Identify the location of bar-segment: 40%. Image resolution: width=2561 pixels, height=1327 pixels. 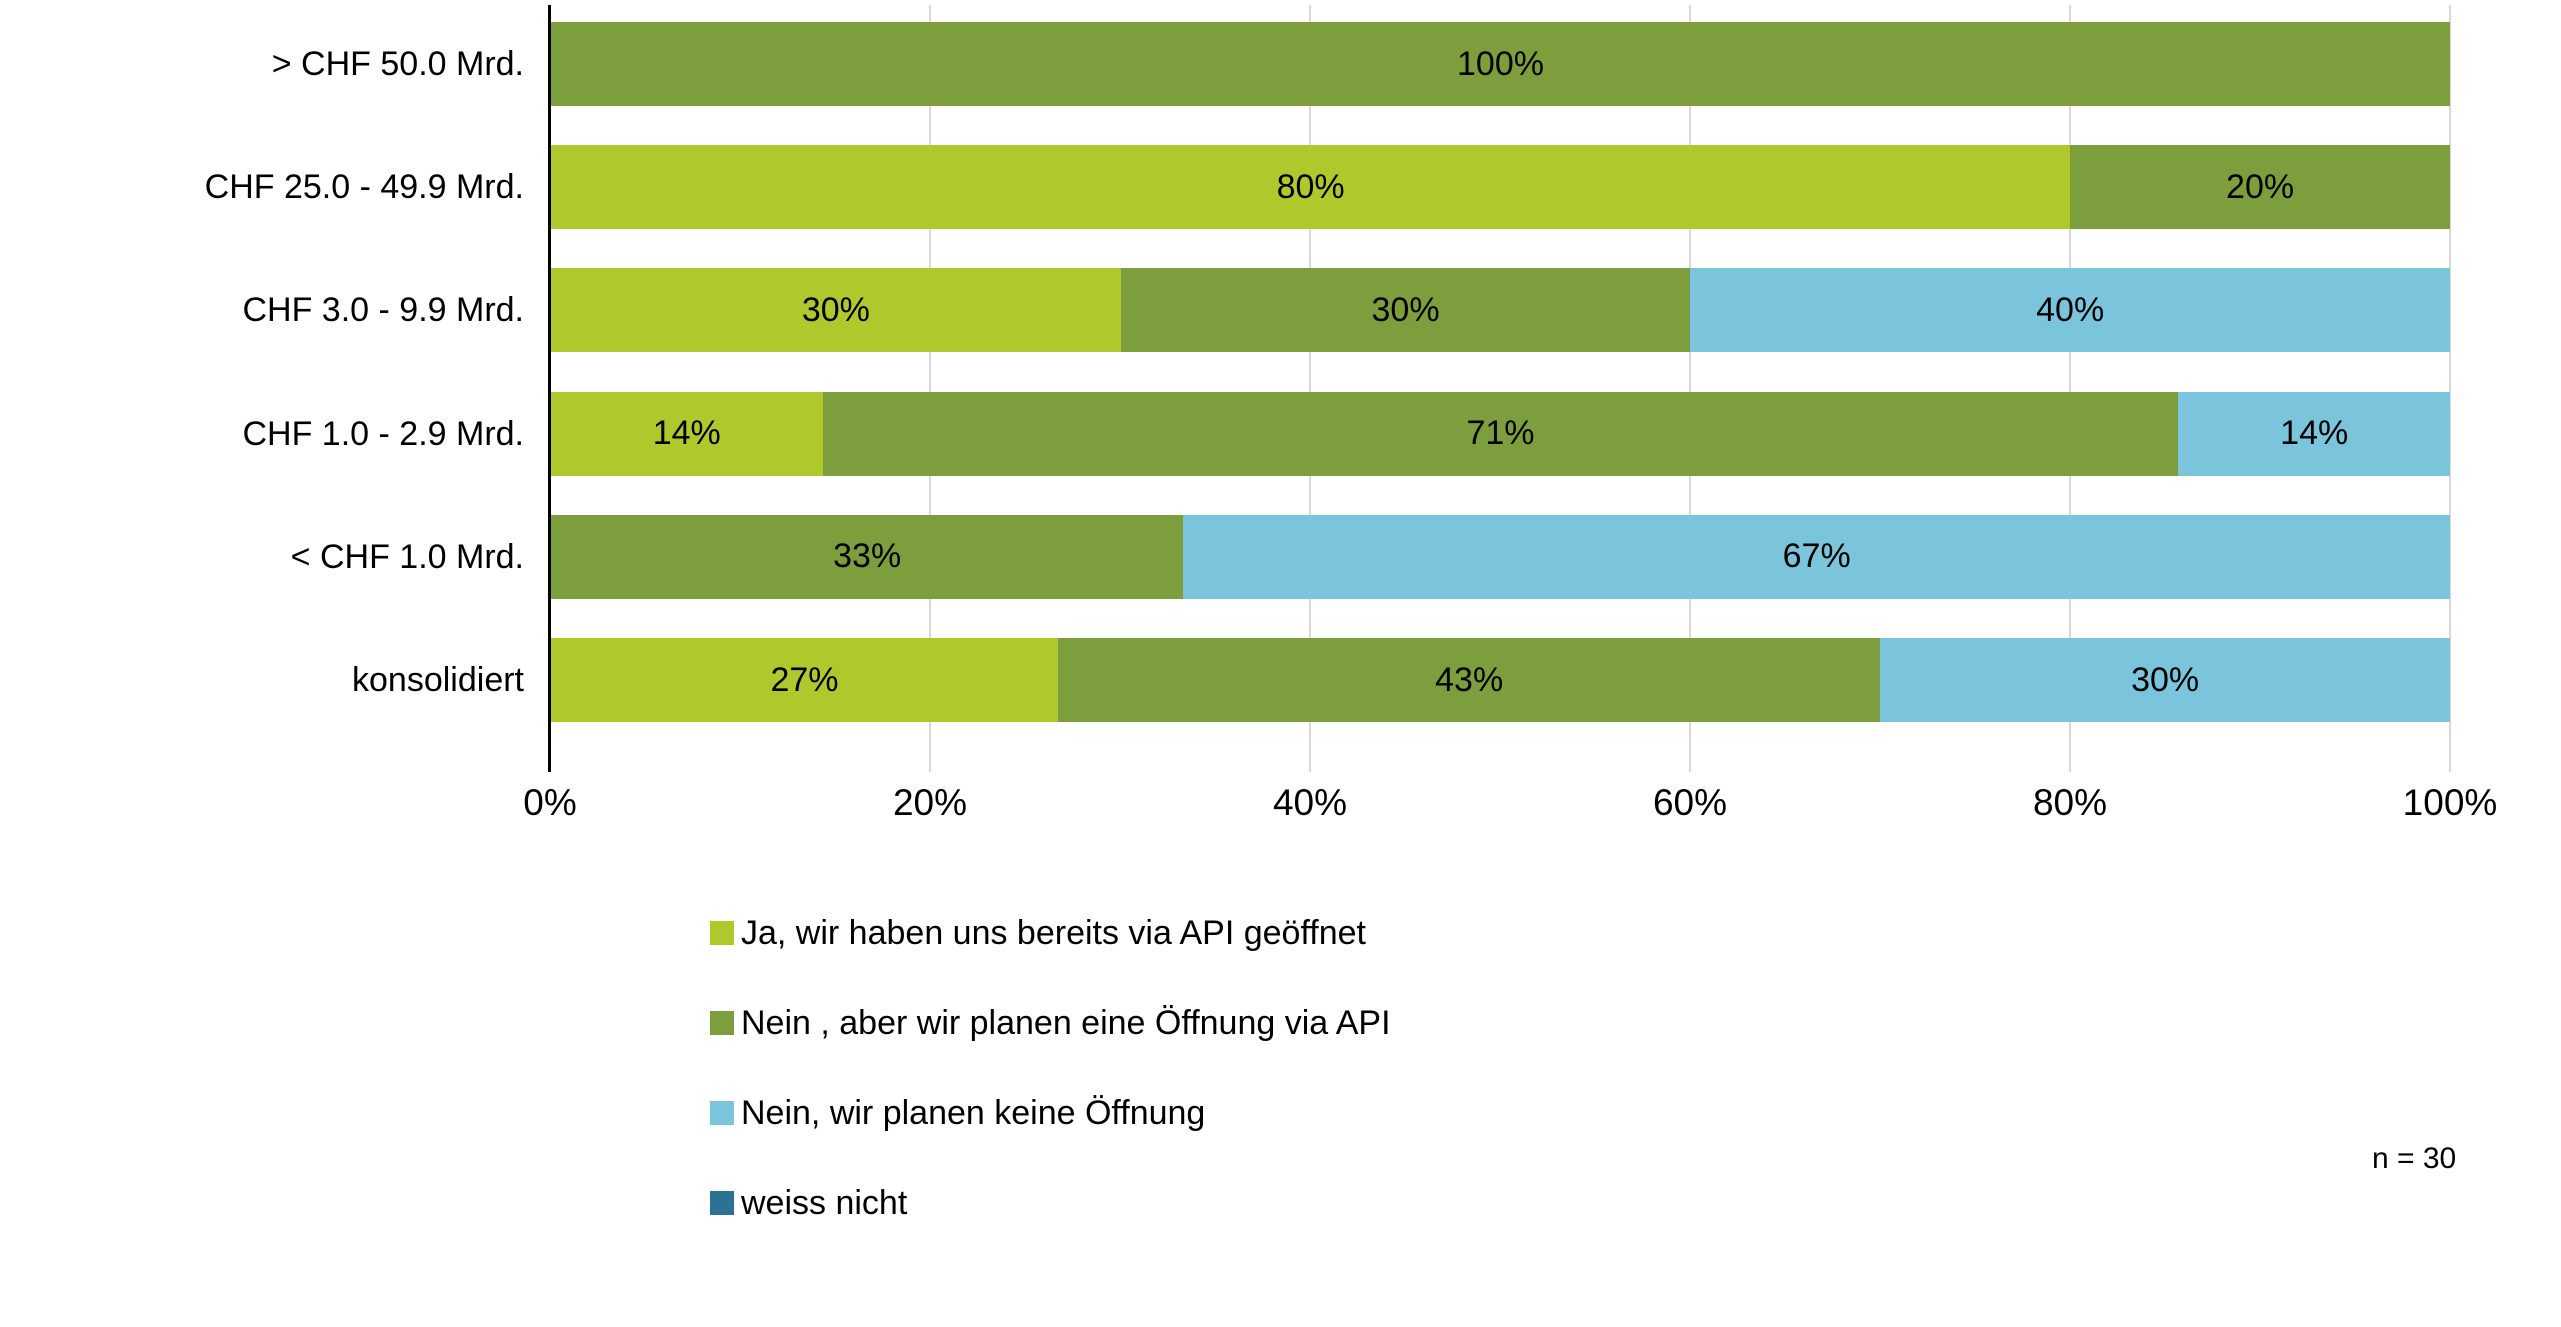
(2070, 310).